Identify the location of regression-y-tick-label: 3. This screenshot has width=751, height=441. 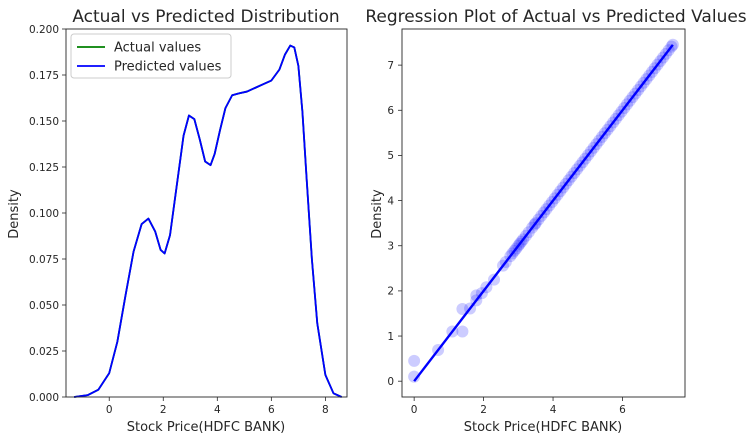
(390, 247).